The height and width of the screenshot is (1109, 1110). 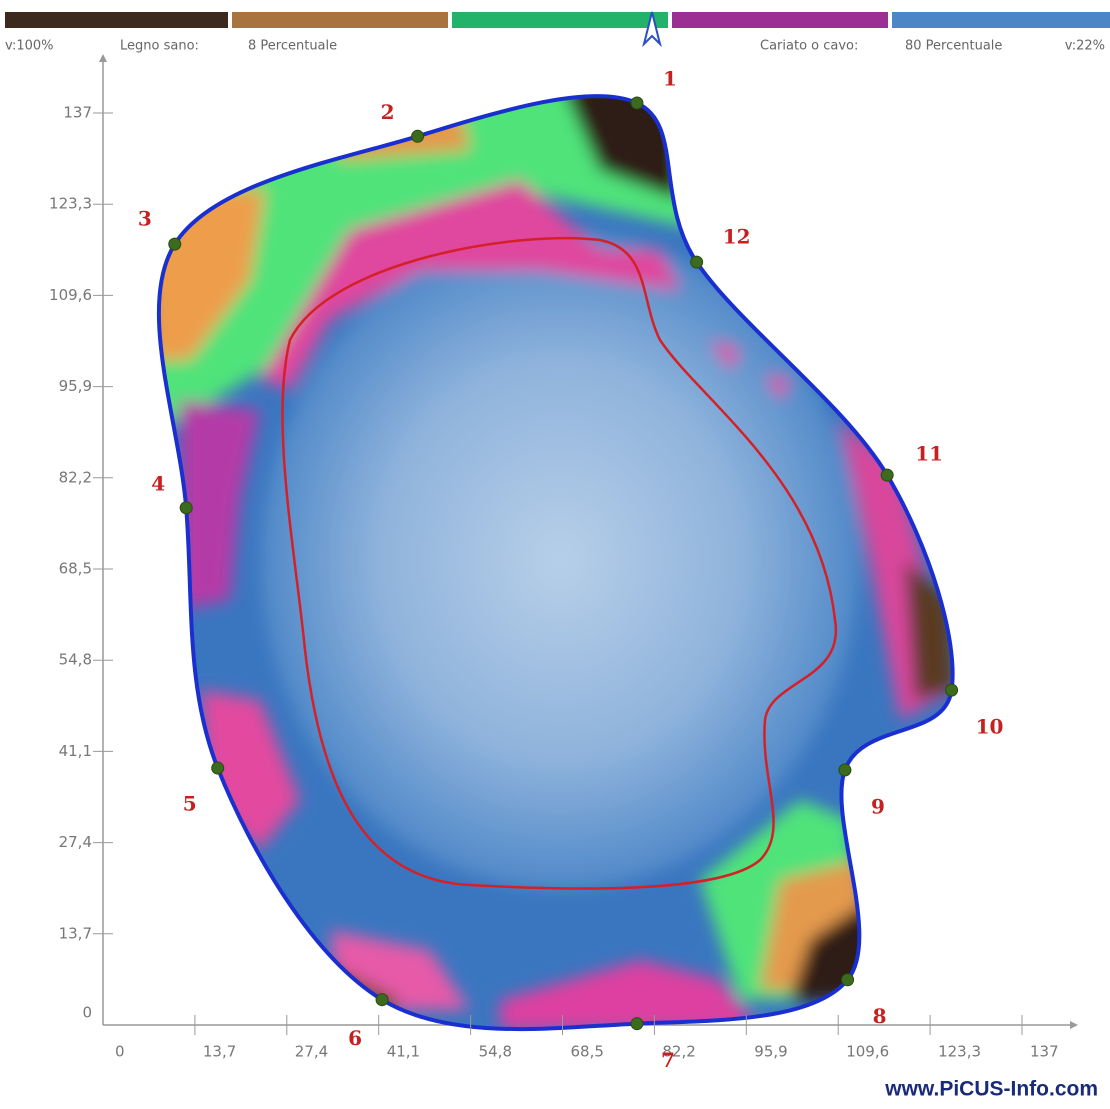 I want to click on legend-text: 80 Percentuale, so click(x=953, y=46).